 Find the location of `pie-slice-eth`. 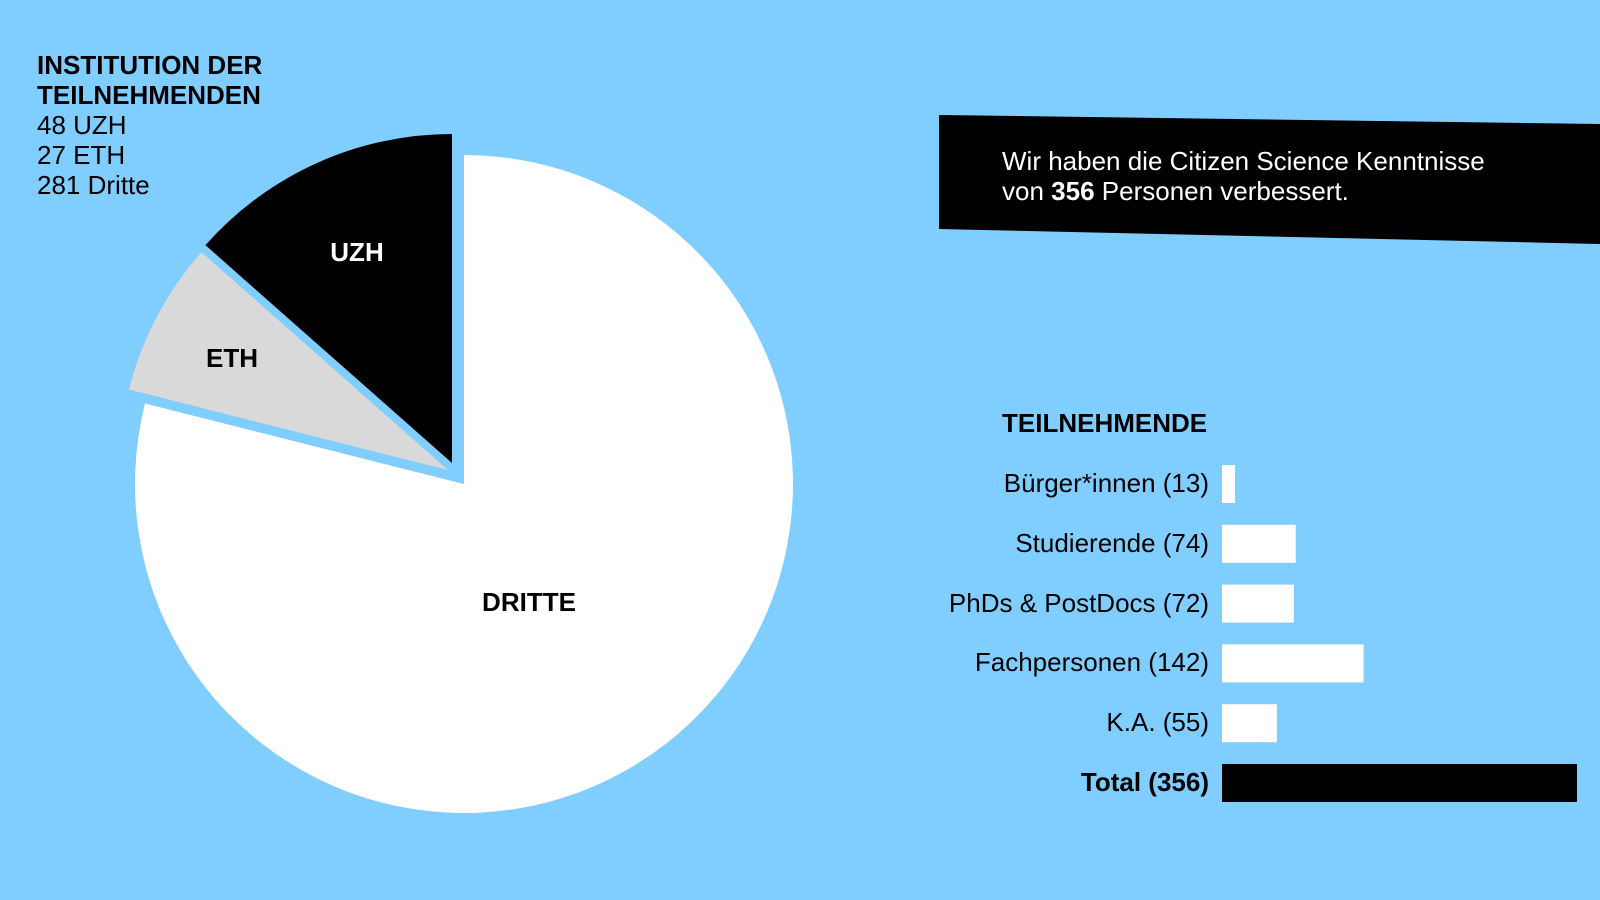

pie-slice-eth is located at coordinates (288, 361).